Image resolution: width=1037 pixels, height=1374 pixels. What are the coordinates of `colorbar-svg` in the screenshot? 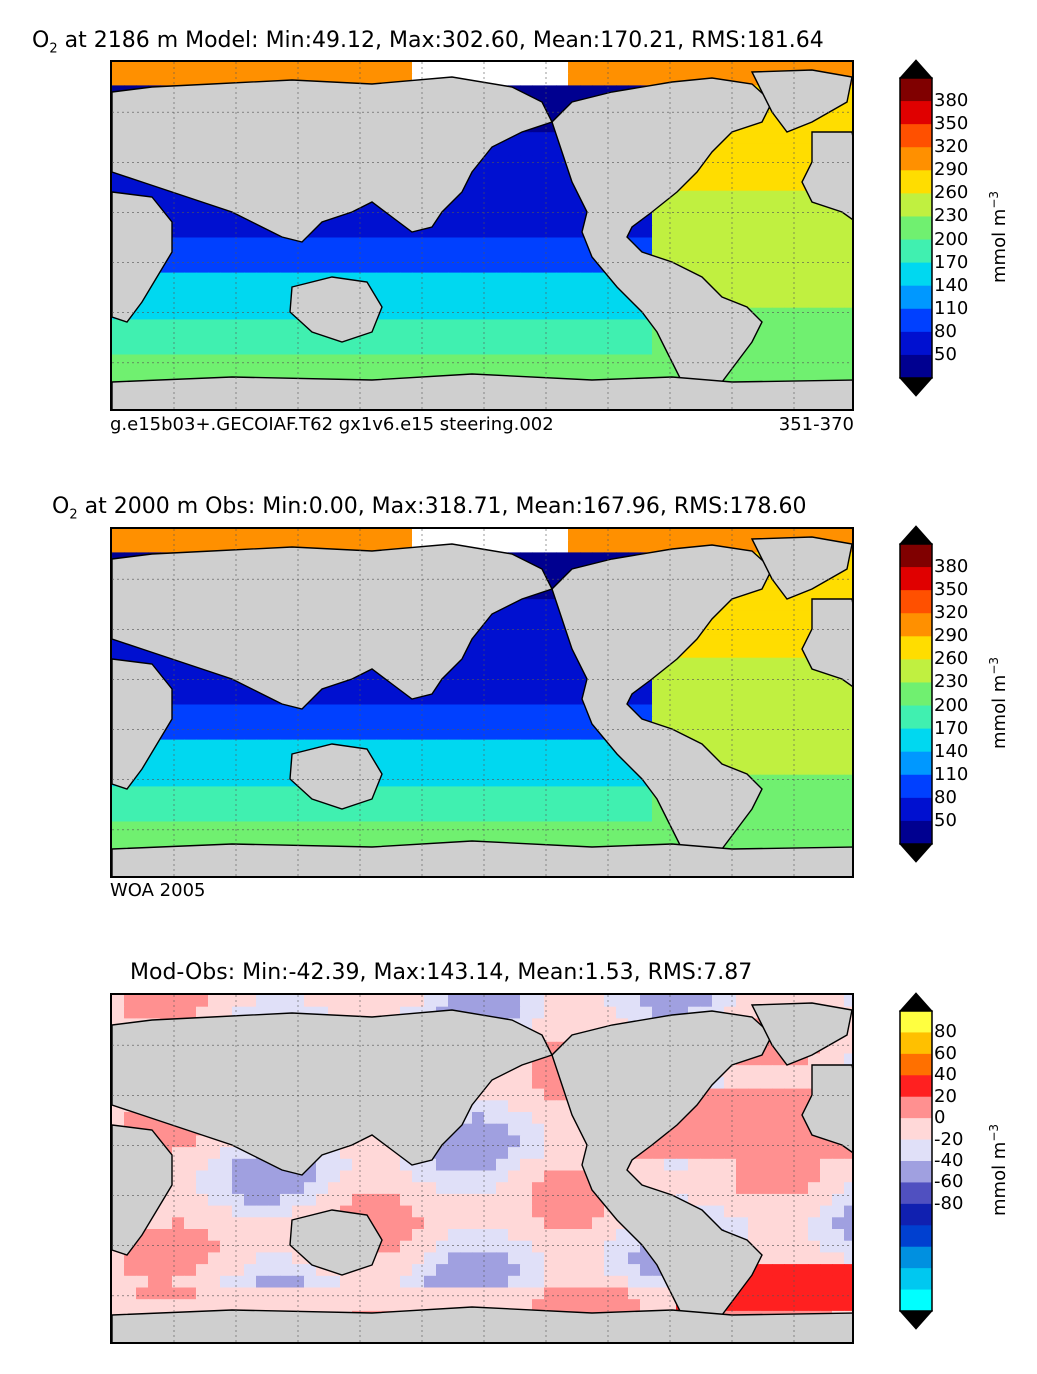 It's located at (916, 694).